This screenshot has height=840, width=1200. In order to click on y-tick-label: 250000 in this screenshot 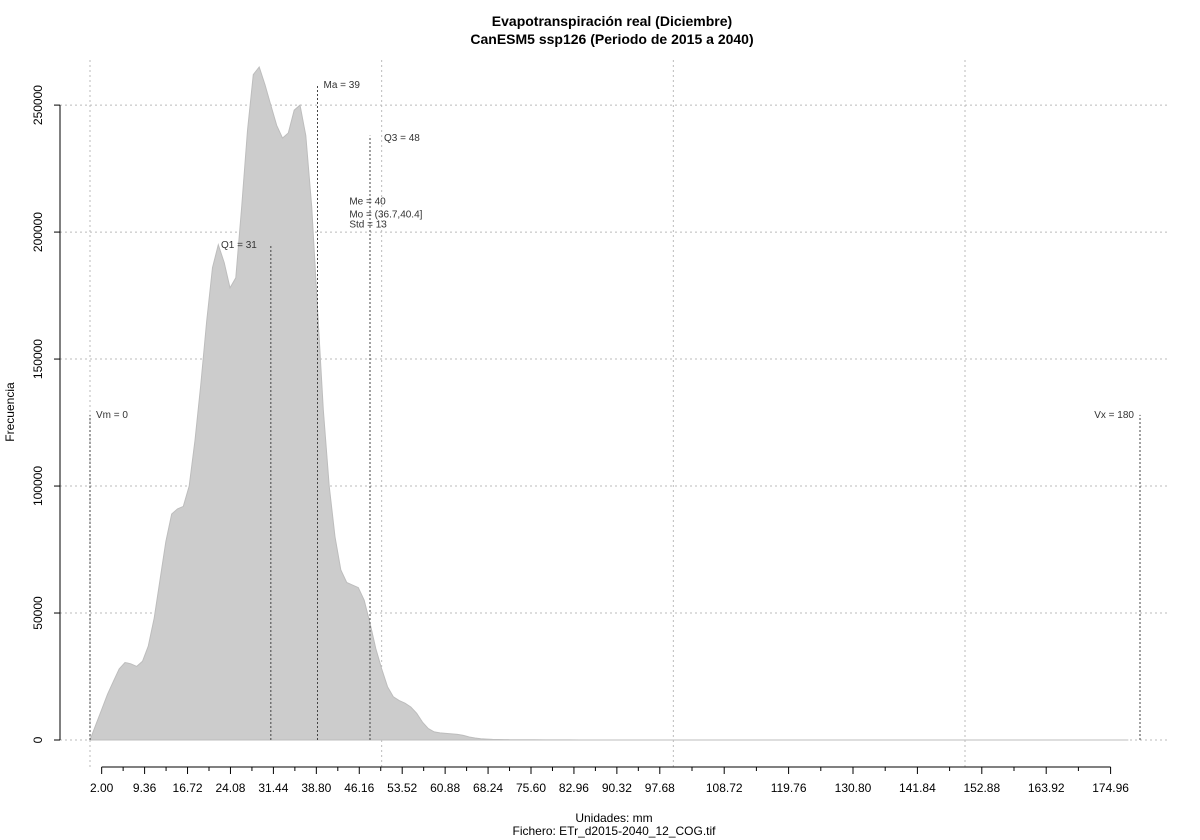, I will do `click(38, 105)`.